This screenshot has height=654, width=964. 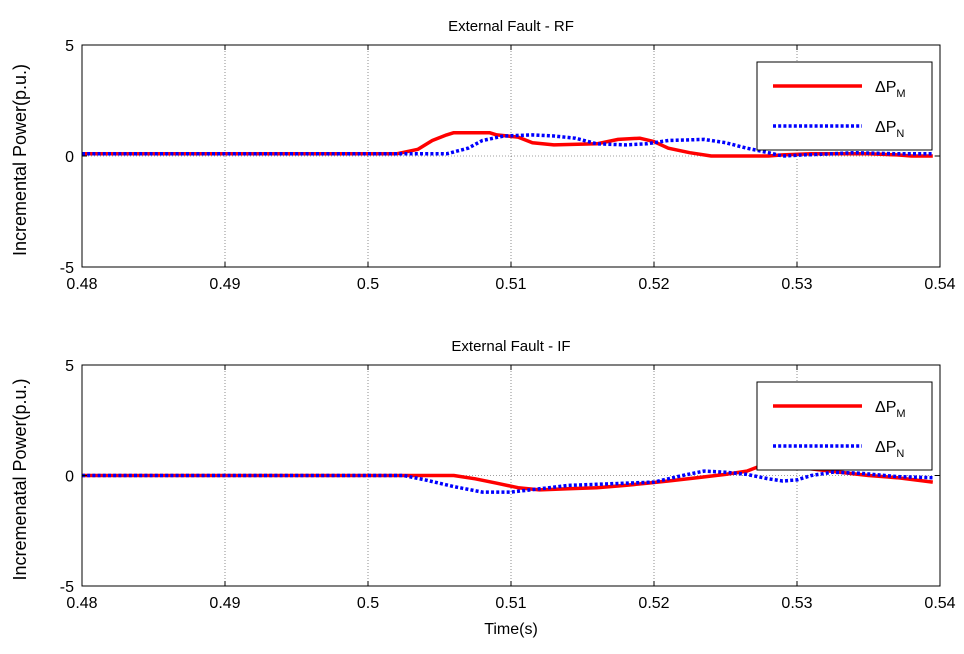 What do you see at coordinates (20, 479) in the screenshot?
I see `y-axis-label: Incremenatal Power(p.u.)` at bounding box center [20, 479].